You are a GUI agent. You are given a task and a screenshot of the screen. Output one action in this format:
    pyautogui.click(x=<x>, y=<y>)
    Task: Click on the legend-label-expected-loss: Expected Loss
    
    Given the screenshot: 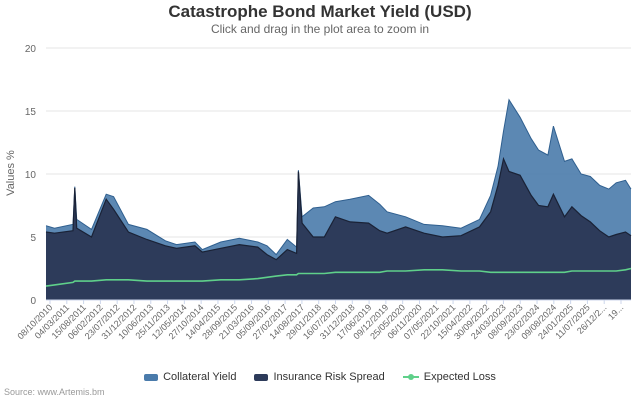 What is the action you would take?
    pyautogui.click(x=459, y=377)
    